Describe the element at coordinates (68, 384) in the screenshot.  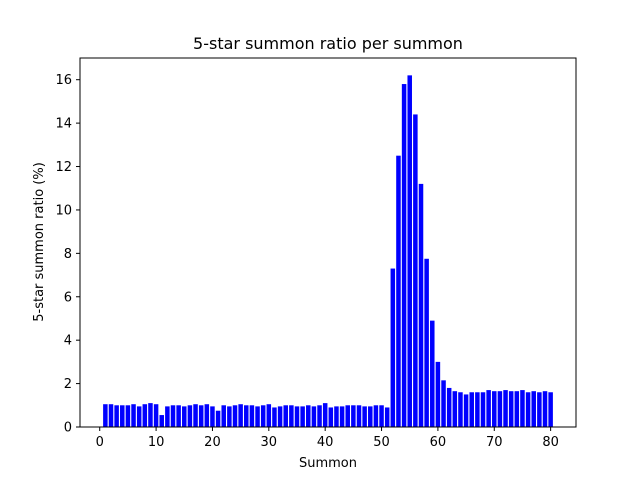
I see `y-tick-label-2: 2` at that location.